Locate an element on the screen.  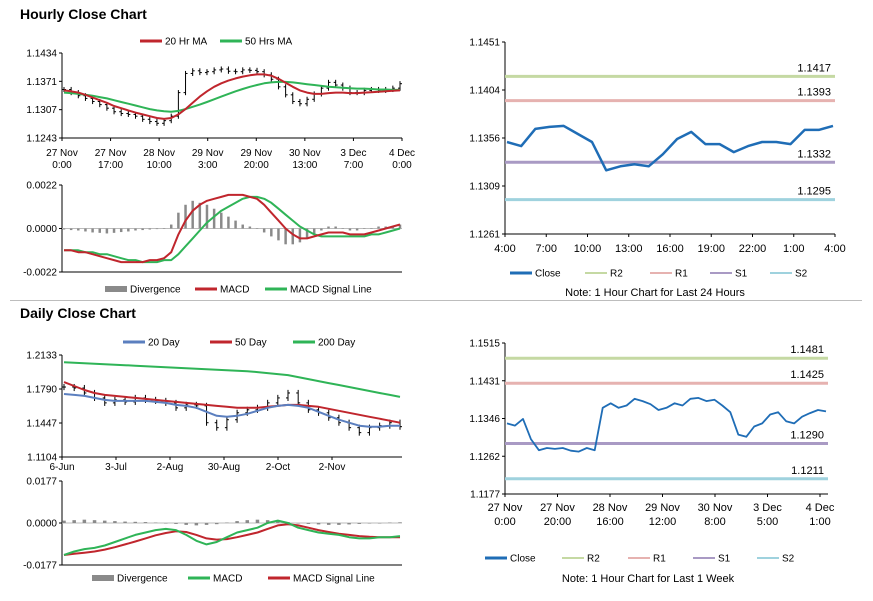
hourly-macd-line is located at coordinates (232, 228).